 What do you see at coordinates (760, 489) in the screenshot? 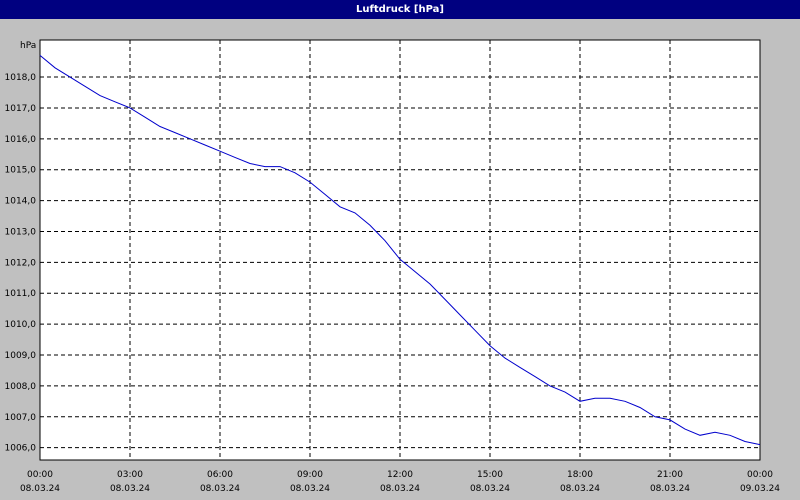
I see `x-tick-date-label: 09.03.24` at bounding box center [760, 489].